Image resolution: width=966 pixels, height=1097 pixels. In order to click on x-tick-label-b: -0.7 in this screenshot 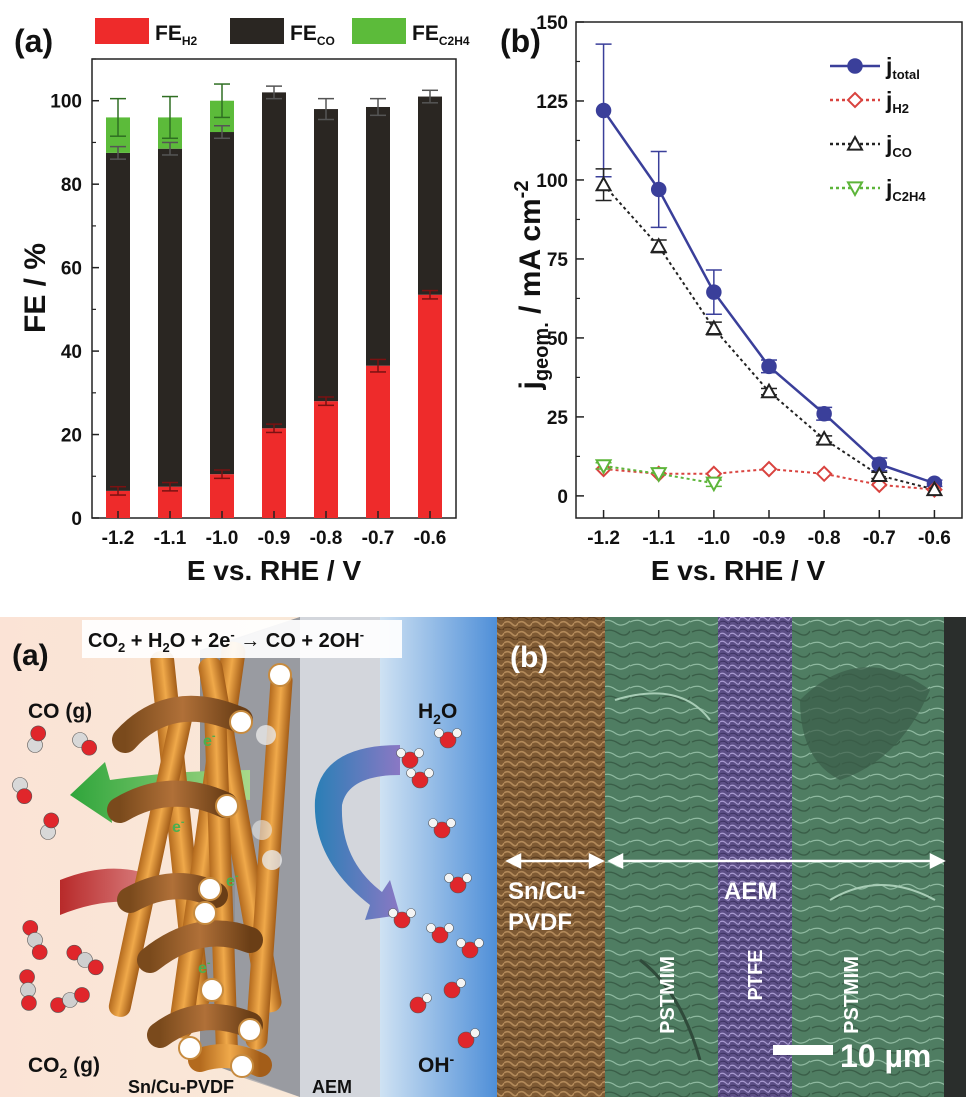, I will do `click(879, 538)`.